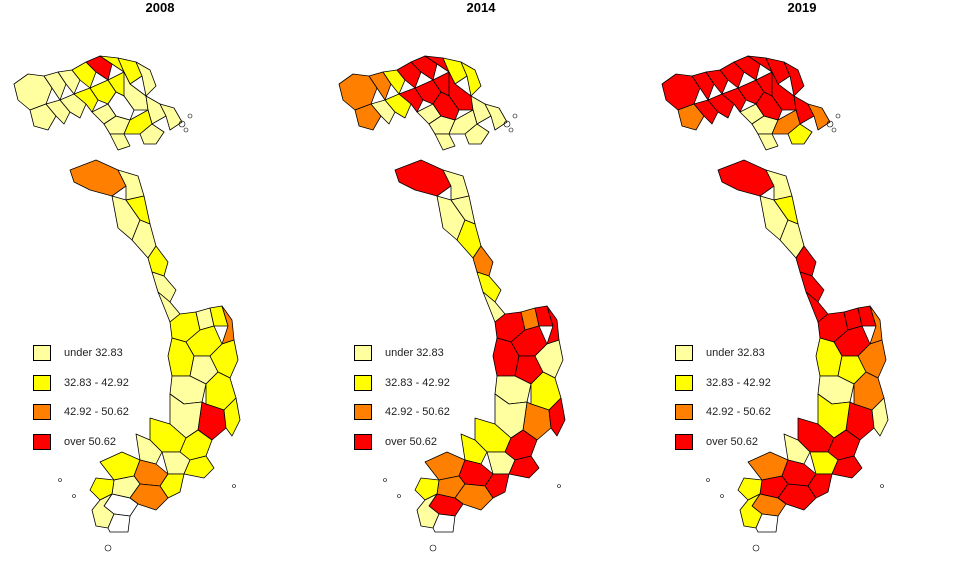 Image resolution: width=962 pixels, height=570 pixels. What do you see at coordinates (481, 7) in the screenshot?
I see `panel-title: 2014` at bounding box center [481, 7].